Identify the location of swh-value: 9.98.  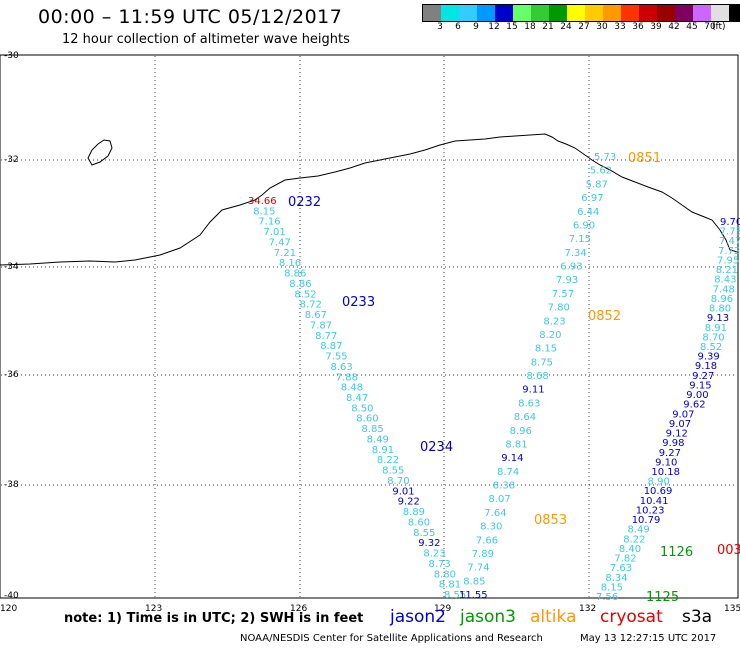
(673, 443).